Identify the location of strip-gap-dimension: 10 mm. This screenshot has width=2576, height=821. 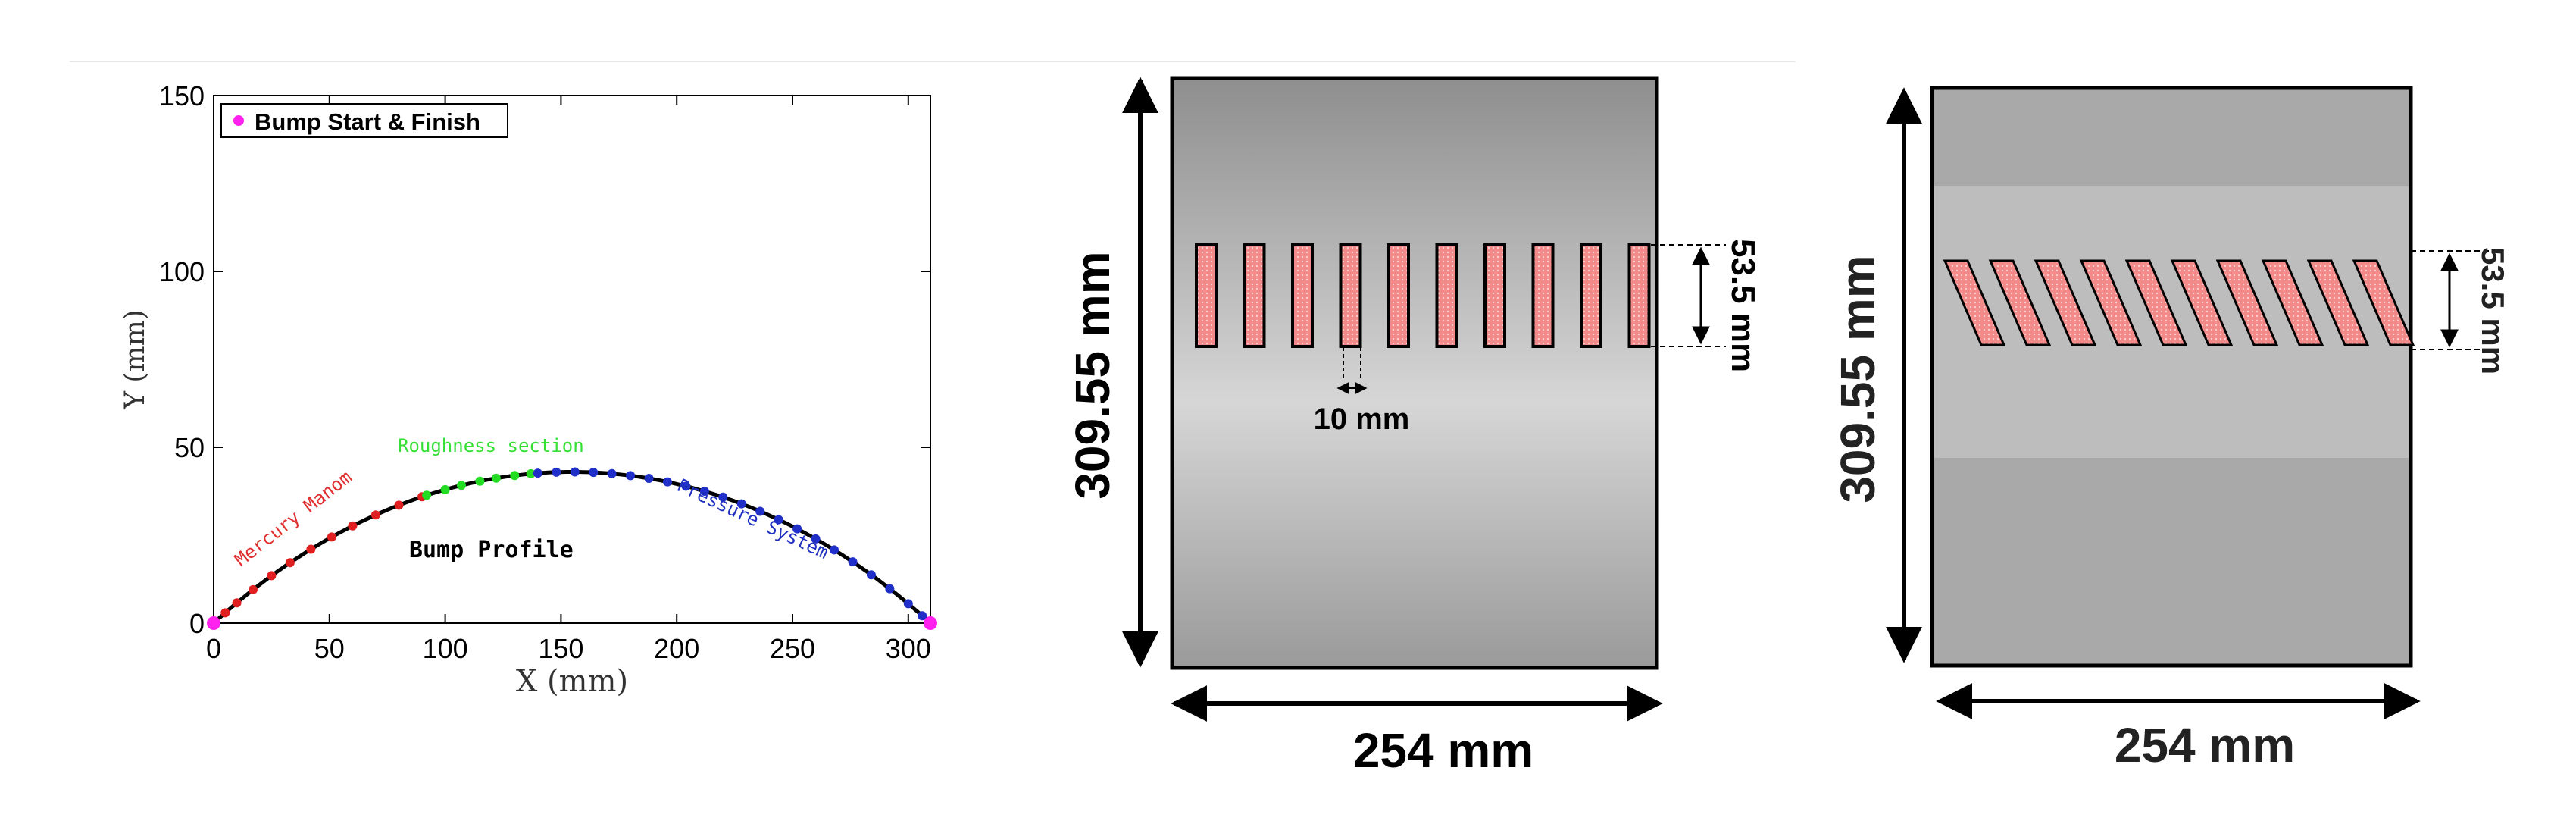
(1362, 391).